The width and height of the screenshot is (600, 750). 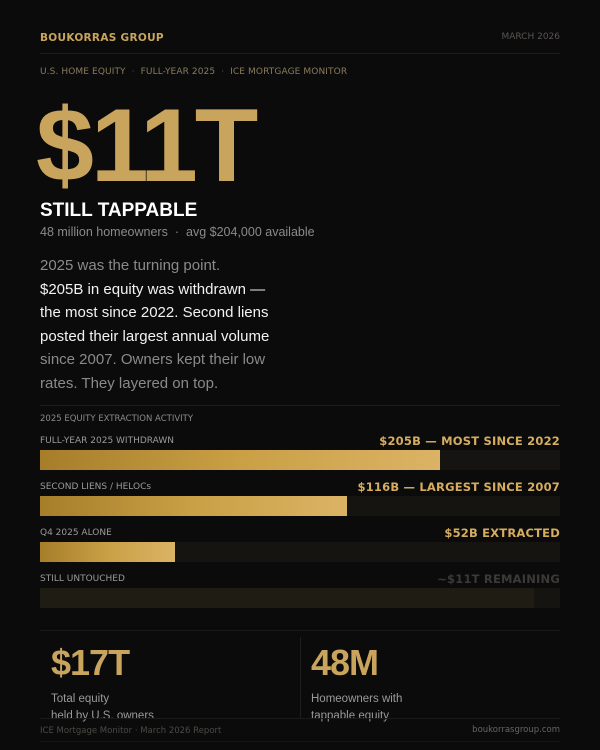 I want to click on stat-value: 48M, so click(x=345, y=662).